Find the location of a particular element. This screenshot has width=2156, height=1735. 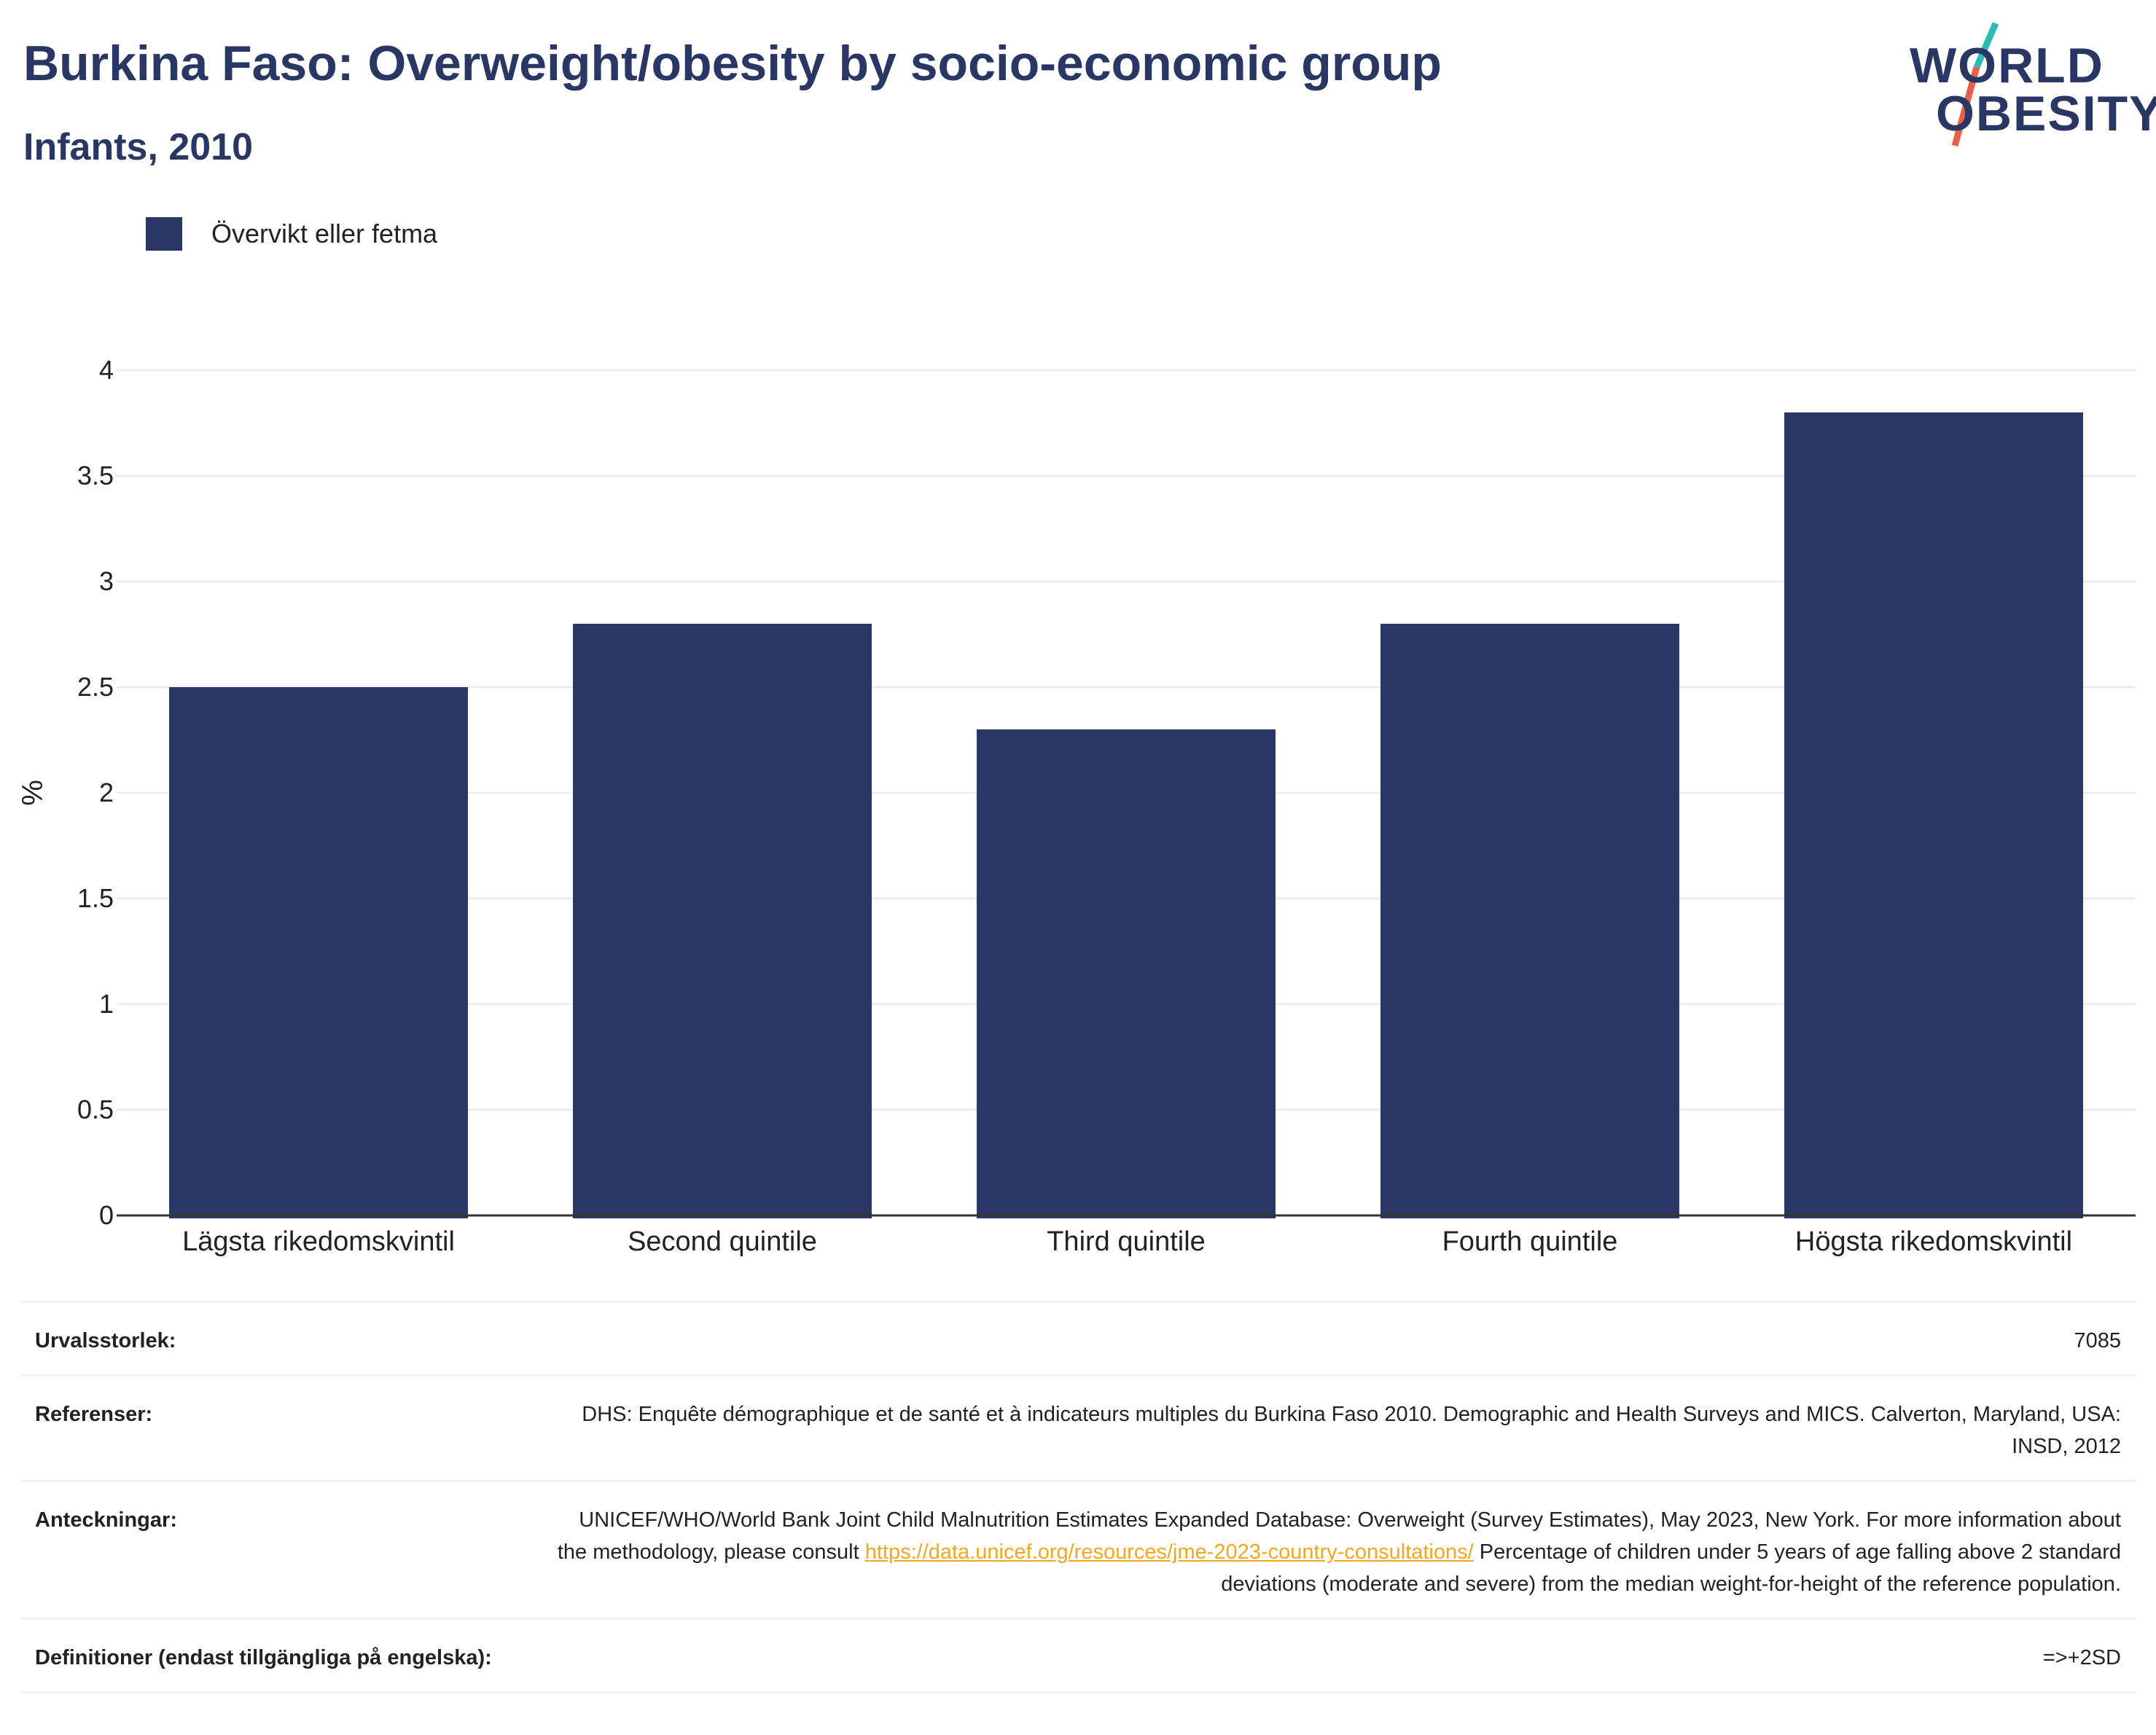

x-tick-label: Högsta rikedomskvintil is located at coordinates (1933, 1241).